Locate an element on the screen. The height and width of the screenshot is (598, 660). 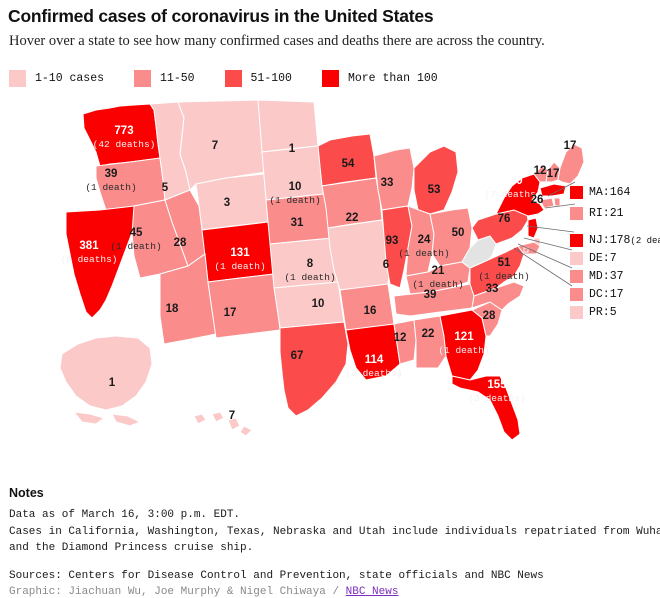
state-va is located at coordinates (497, 271).